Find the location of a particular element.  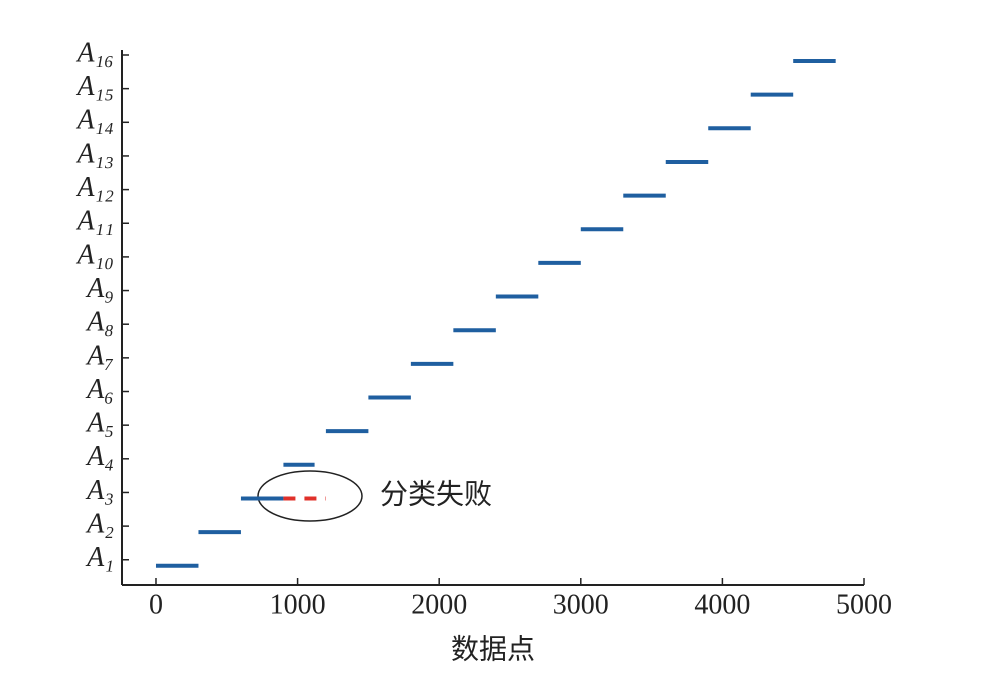

x-axis-label: 数据点 is located at coordinates (493, 649).